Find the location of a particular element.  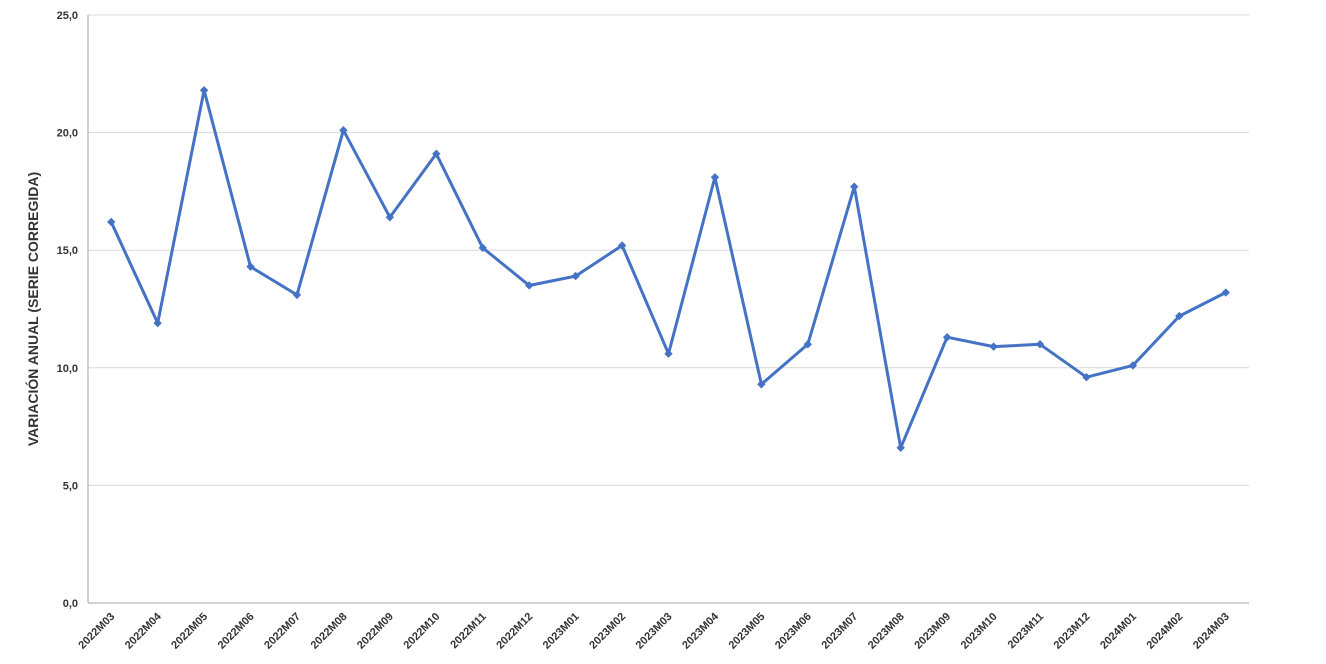

x-tick-label: 2023M10 is located at coordinates (979, 631).